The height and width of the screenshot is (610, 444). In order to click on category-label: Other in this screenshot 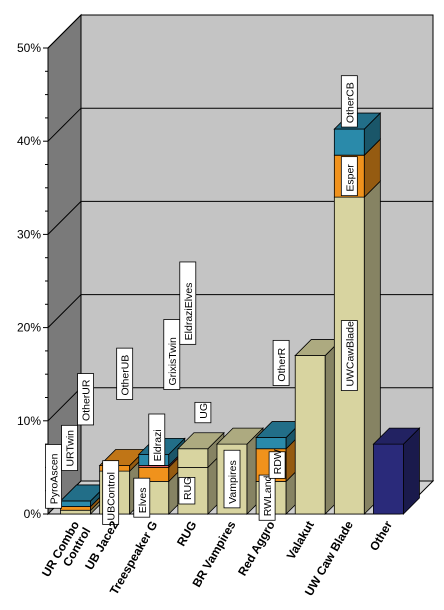, I will do `click(381, 535)`.